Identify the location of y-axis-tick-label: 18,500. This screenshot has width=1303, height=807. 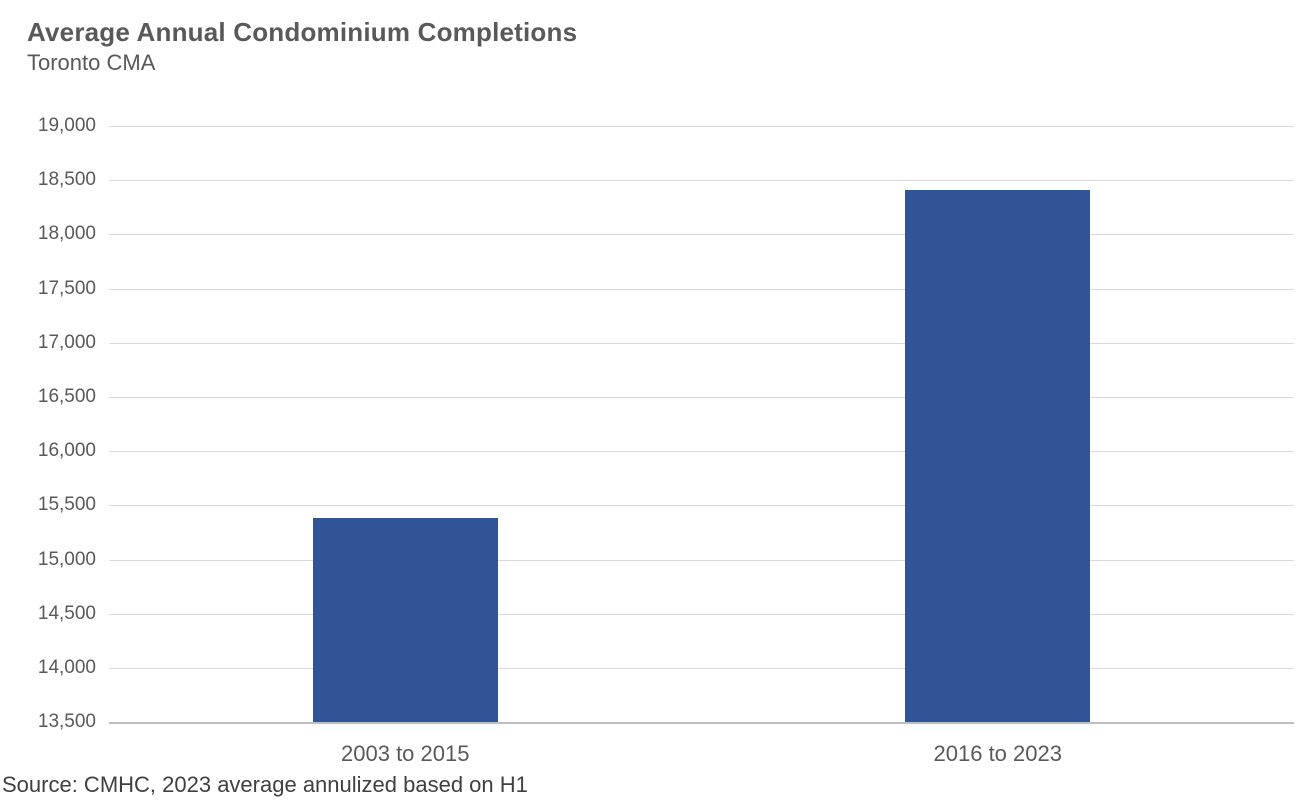
(66, 180).